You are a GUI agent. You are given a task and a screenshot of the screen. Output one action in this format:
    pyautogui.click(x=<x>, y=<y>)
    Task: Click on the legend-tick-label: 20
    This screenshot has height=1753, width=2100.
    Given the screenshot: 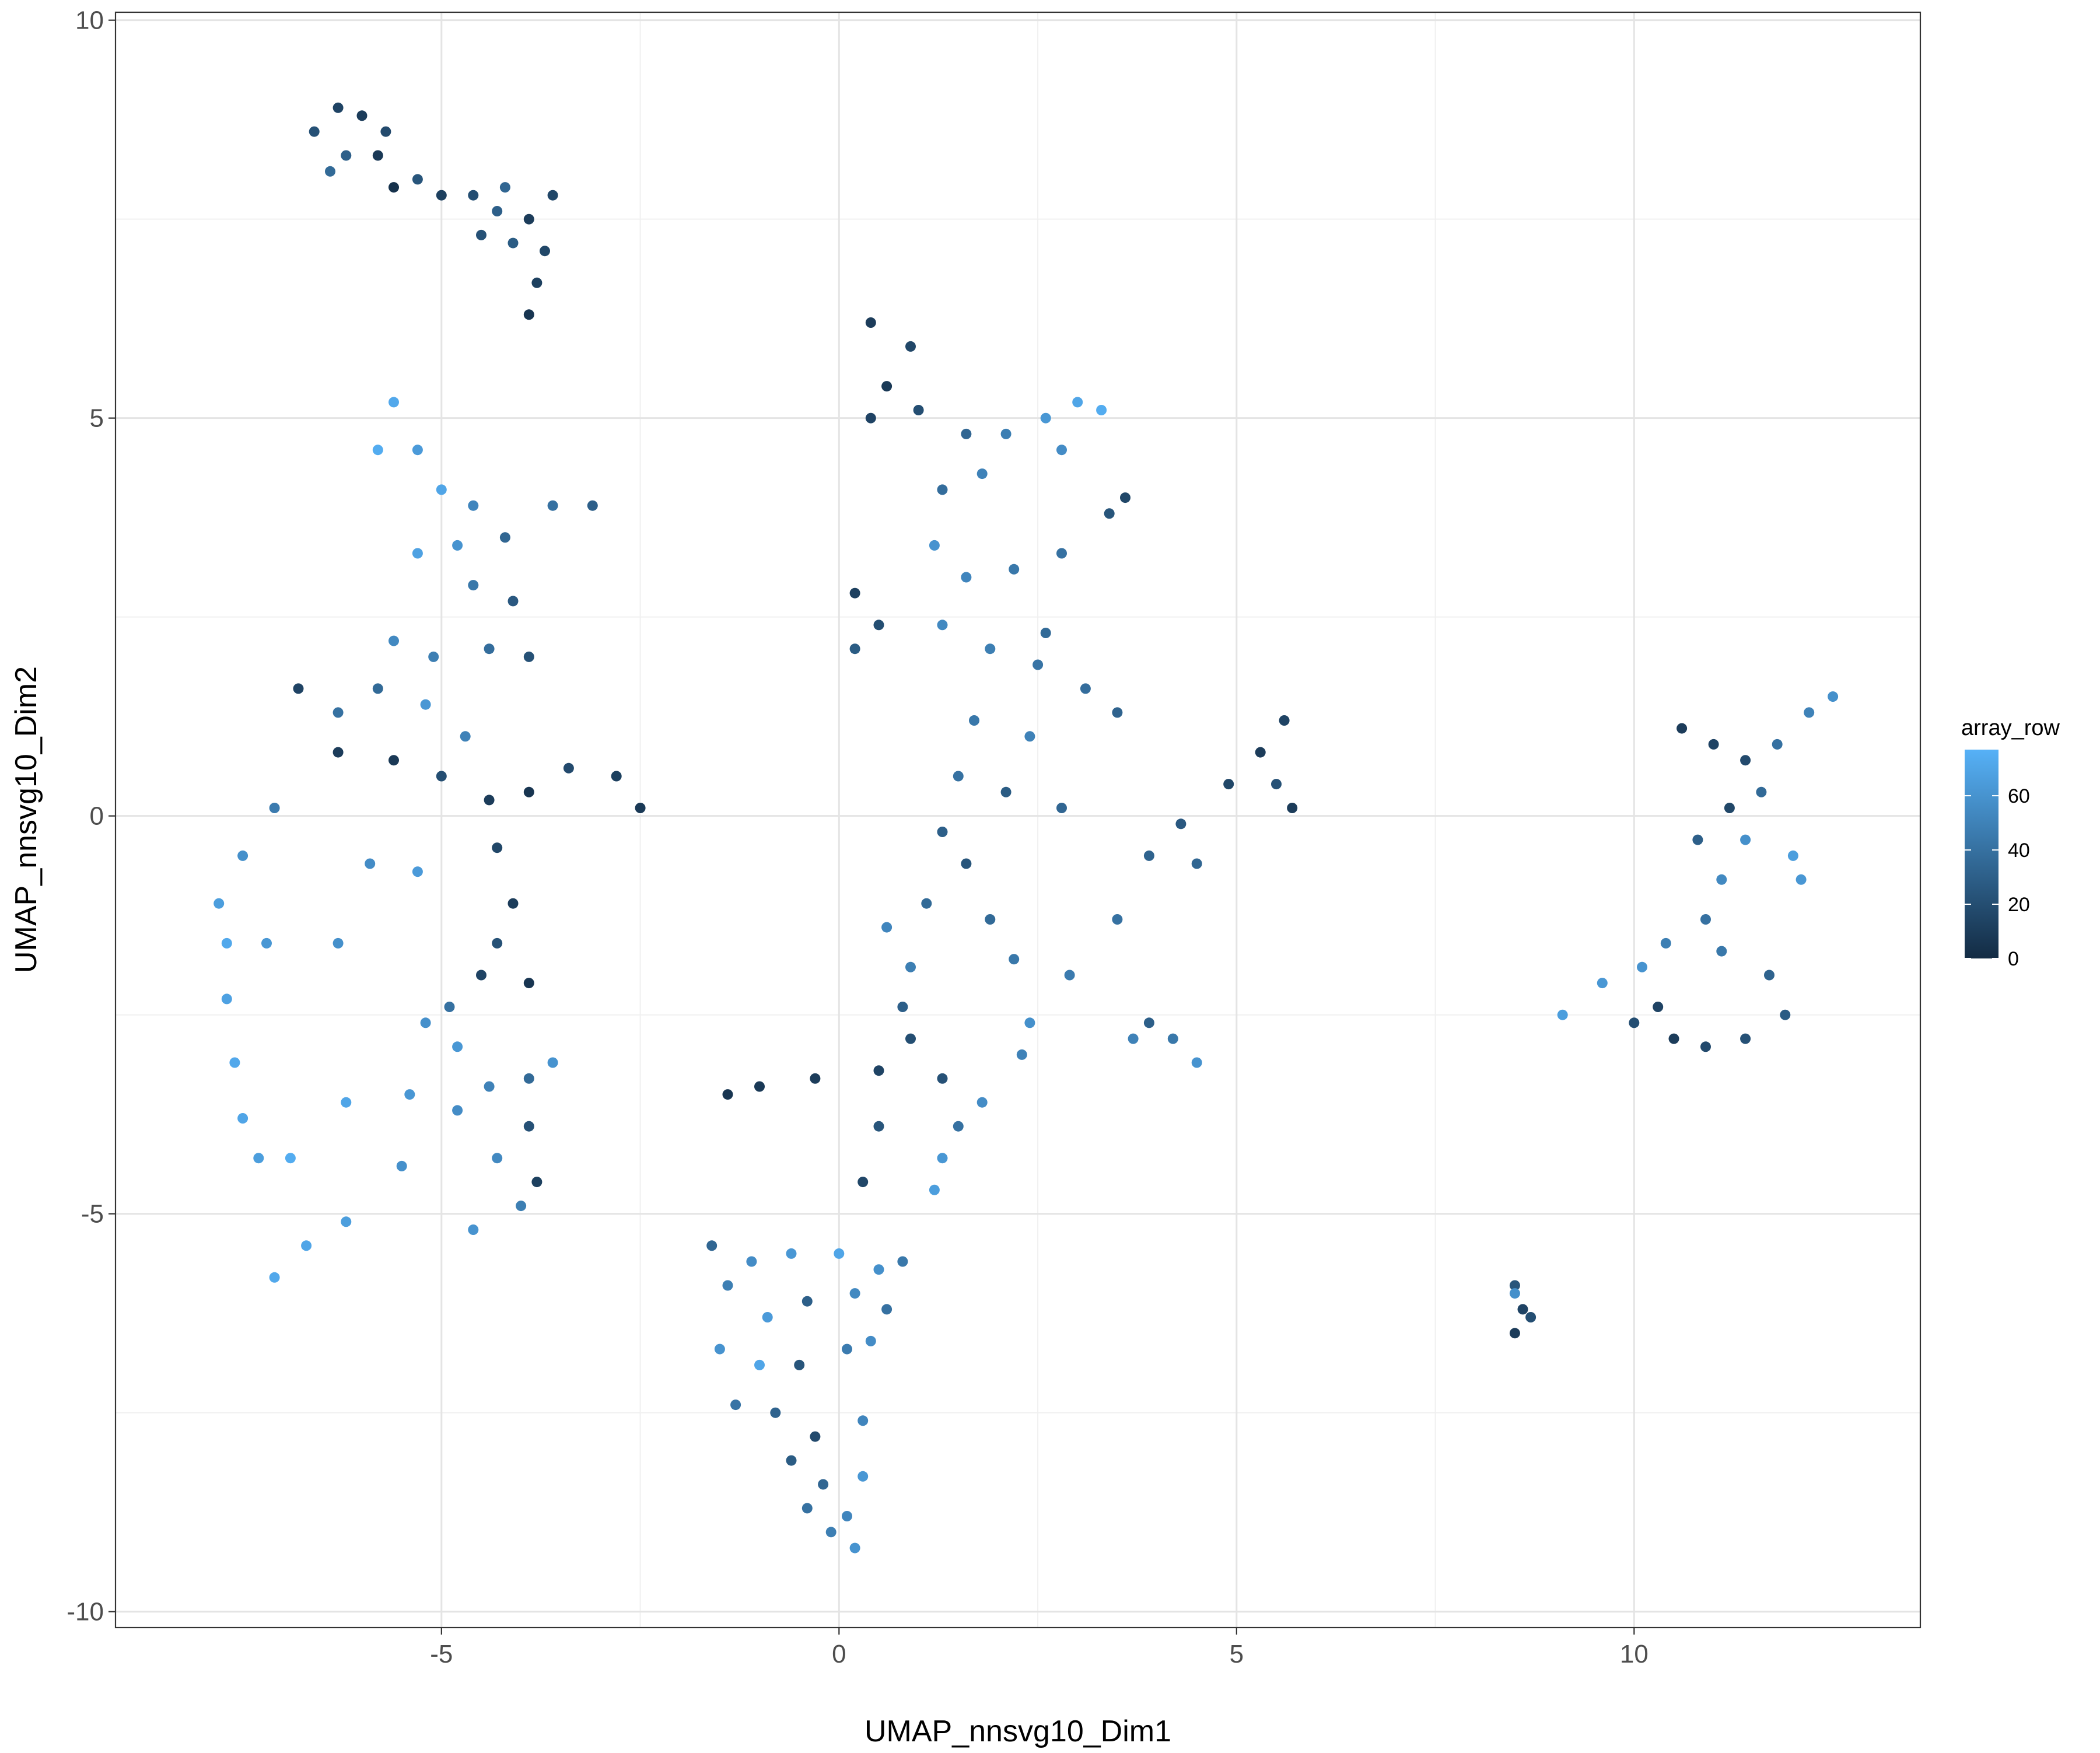 What is the action you would take?
    pyautogui.click(x=2019, y=905)
    